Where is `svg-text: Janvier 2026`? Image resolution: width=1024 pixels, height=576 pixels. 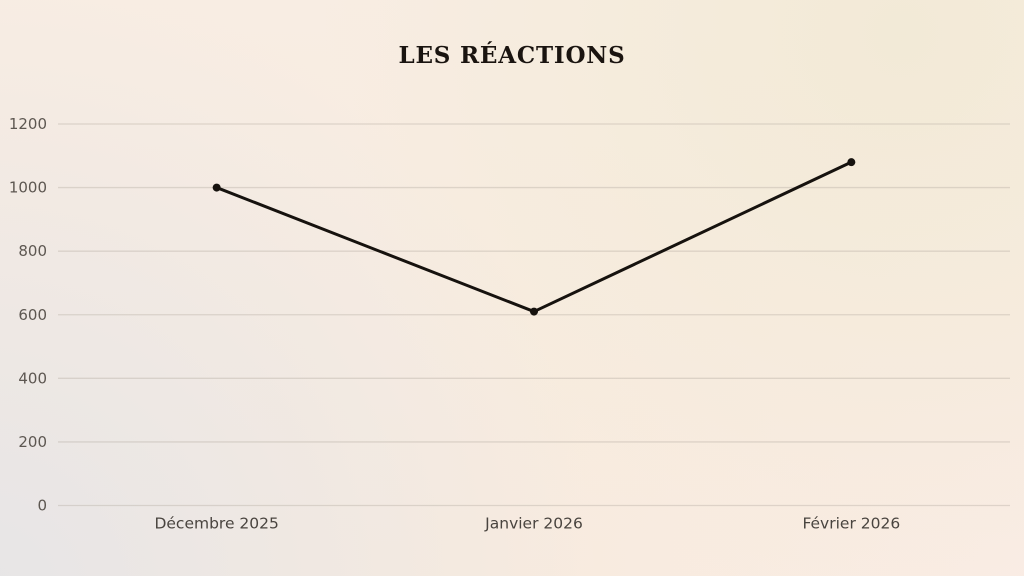
svg-text: Janvier 2026 is located at coordinates (533, 524).